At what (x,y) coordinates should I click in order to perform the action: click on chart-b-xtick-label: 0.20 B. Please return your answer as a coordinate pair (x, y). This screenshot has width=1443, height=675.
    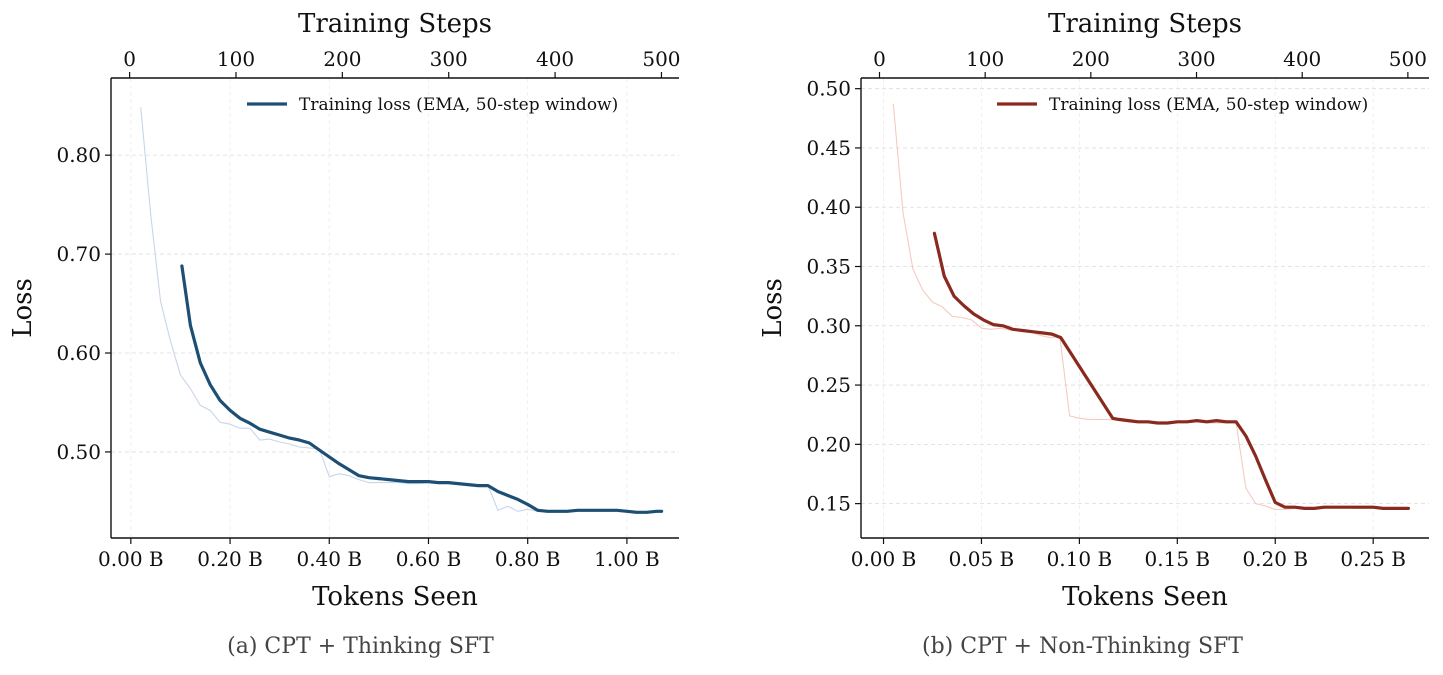
    Looking at the image, I should click on (1275, 559).